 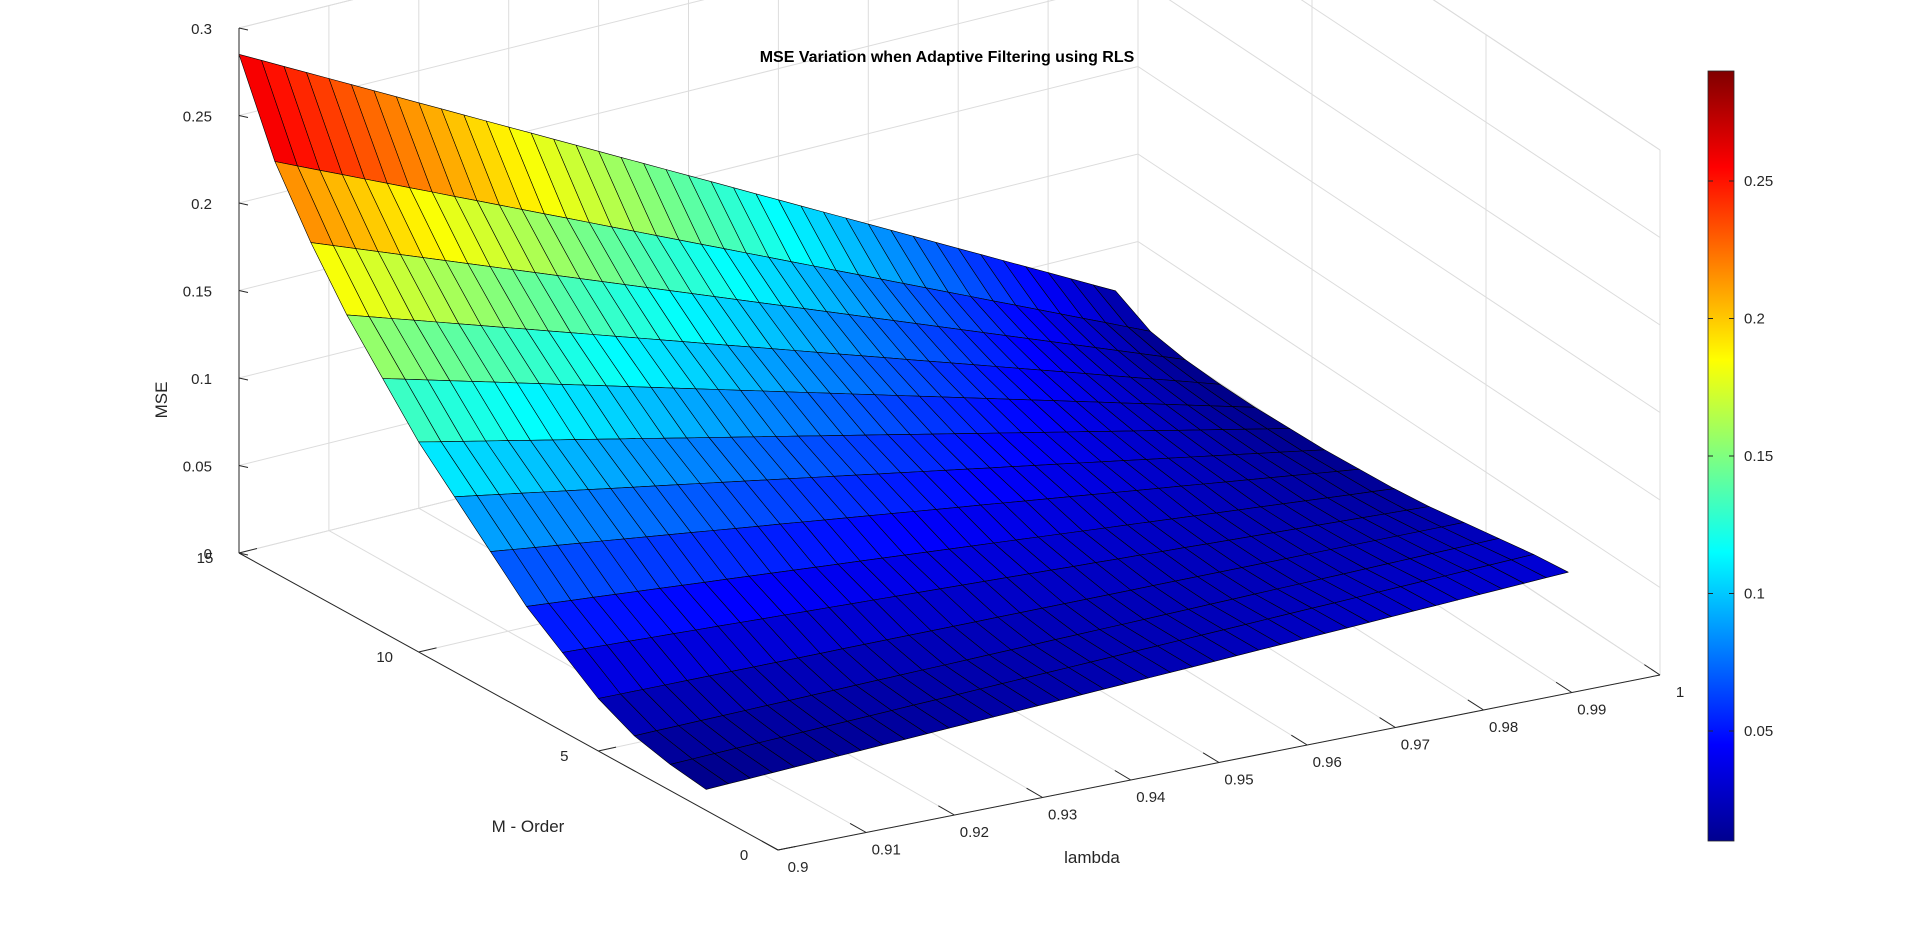 What do you see at coordinates (798, 867) in the screenshot?
I see `x-tick-label: 0.9` at bounding box center [798, 867].